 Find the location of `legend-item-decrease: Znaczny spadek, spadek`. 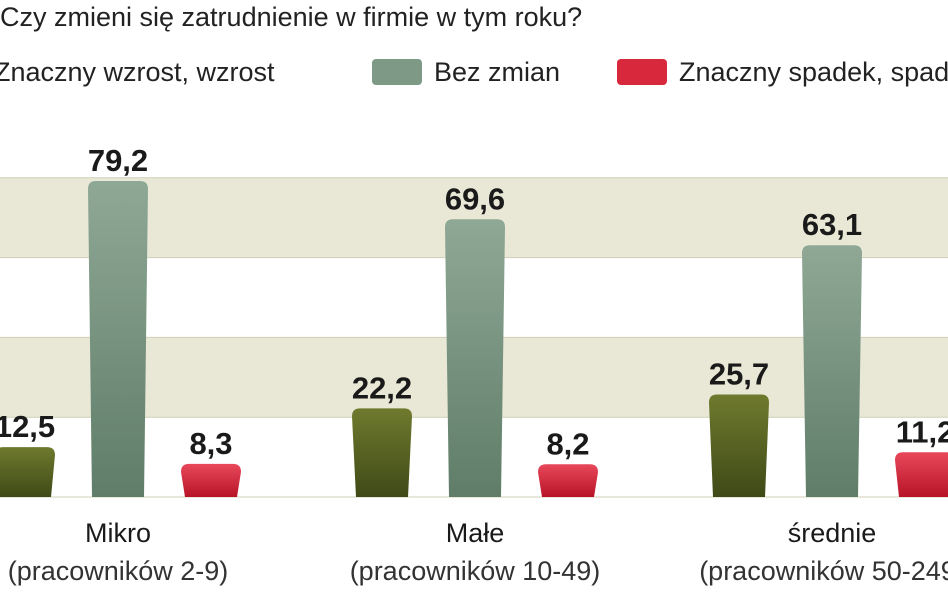

legend-item-decrease: Znaczny spadek, spadek is located at coordinates (782, 72).